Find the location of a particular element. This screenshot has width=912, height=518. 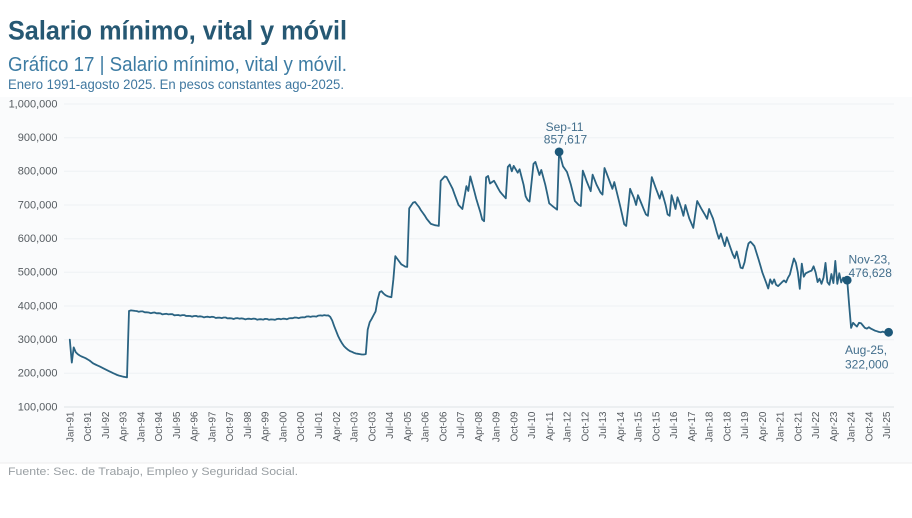

svg-text: Apr-96 is located at coordinates (195, 426).